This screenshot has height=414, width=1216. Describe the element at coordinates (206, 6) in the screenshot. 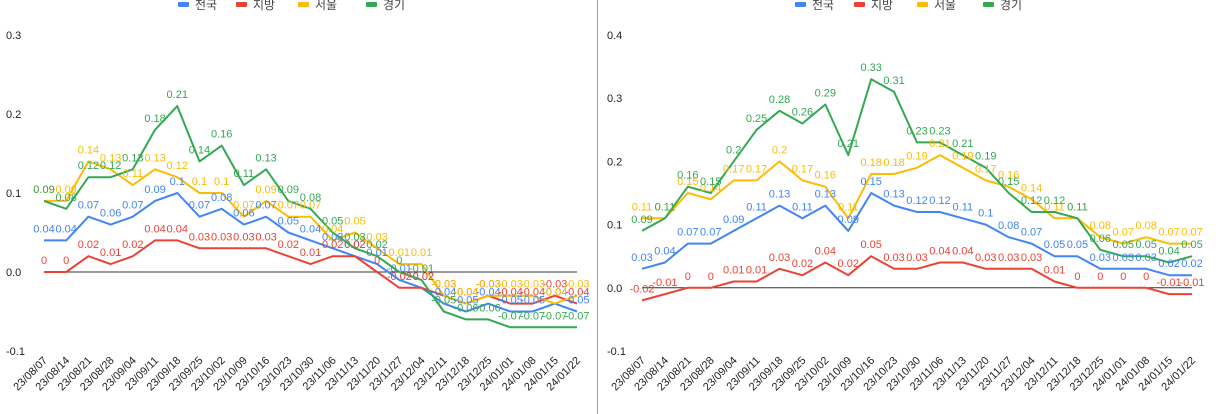

I see `legend-label: 전국` at that location.